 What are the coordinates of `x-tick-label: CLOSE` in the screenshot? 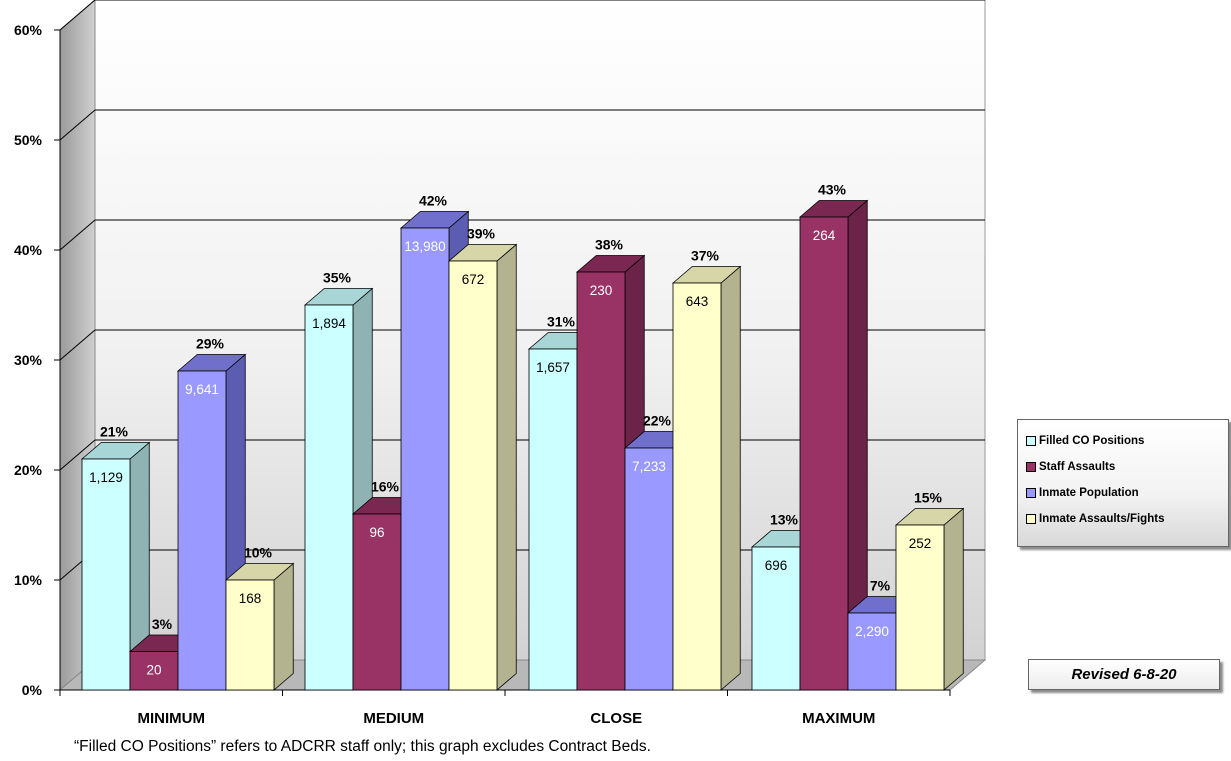 It's located at (616, 718).